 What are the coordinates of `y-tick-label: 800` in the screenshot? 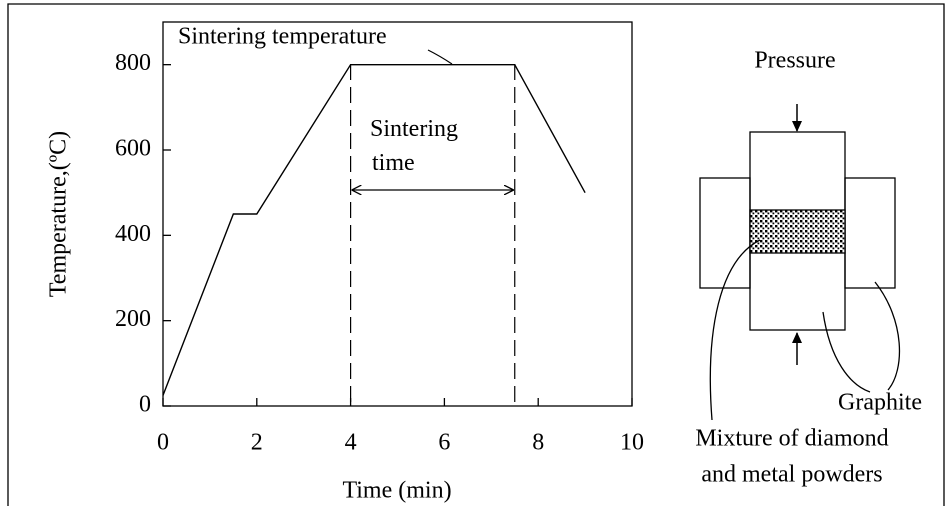 It's located at (133, 63).